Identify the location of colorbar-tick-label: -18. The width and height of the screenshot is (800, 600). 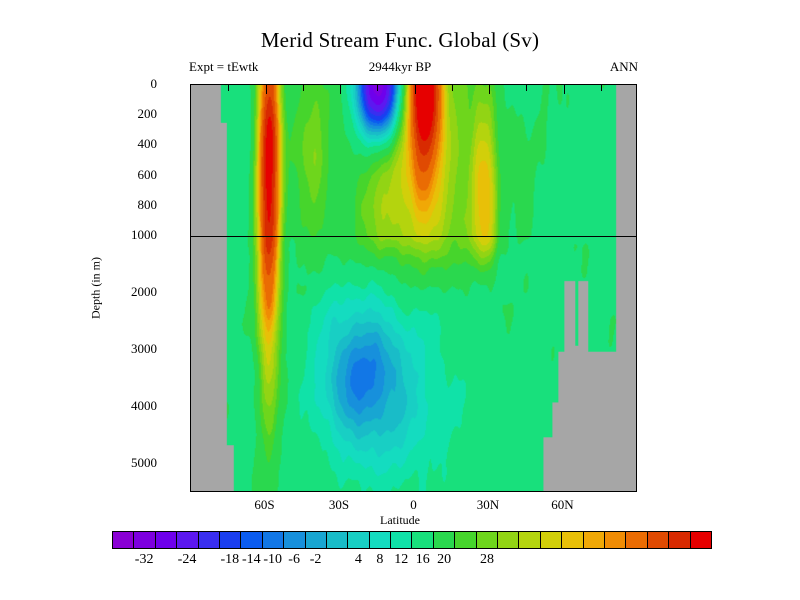
(230, 559).